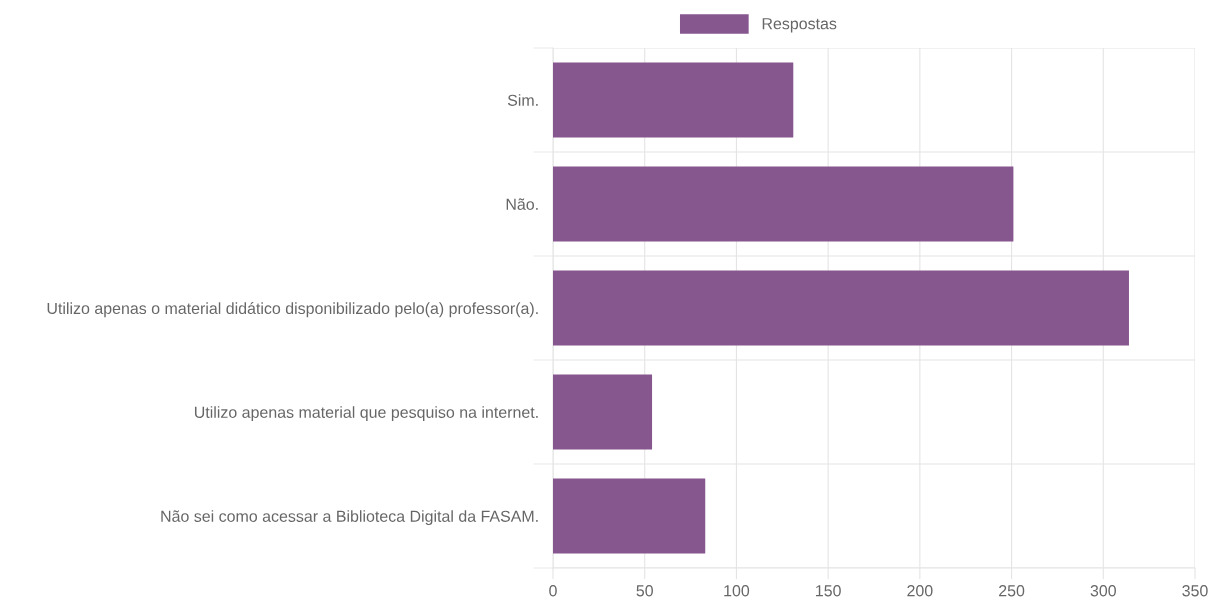 The width and height of the screenshot is (1211, 598). What do you see at coordinates (920, 591) in the screenshot?
I see `x-tick-label: 200` at bounding box center [920, 591].